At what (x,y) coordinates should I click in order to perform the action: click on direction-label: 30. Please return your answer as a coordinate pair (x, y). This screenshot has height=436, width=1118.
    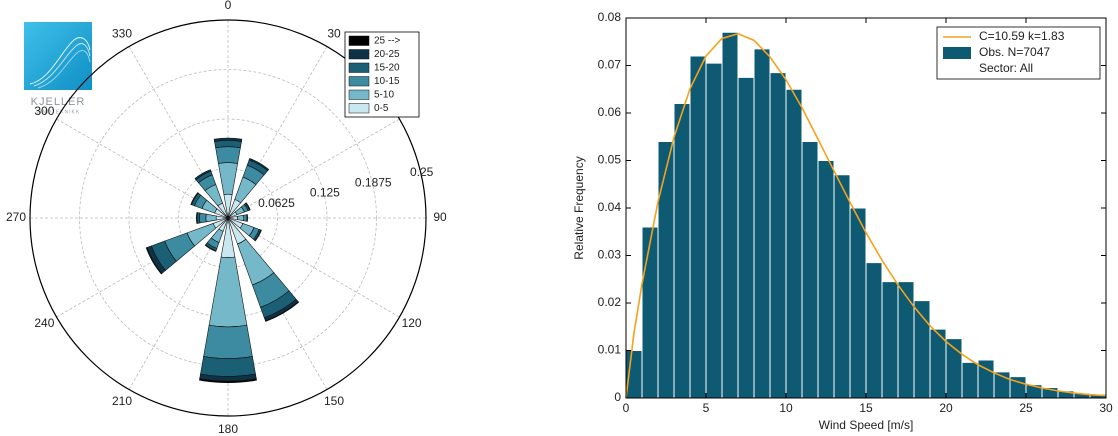
    Looking at the image, I should click on (334, 34).